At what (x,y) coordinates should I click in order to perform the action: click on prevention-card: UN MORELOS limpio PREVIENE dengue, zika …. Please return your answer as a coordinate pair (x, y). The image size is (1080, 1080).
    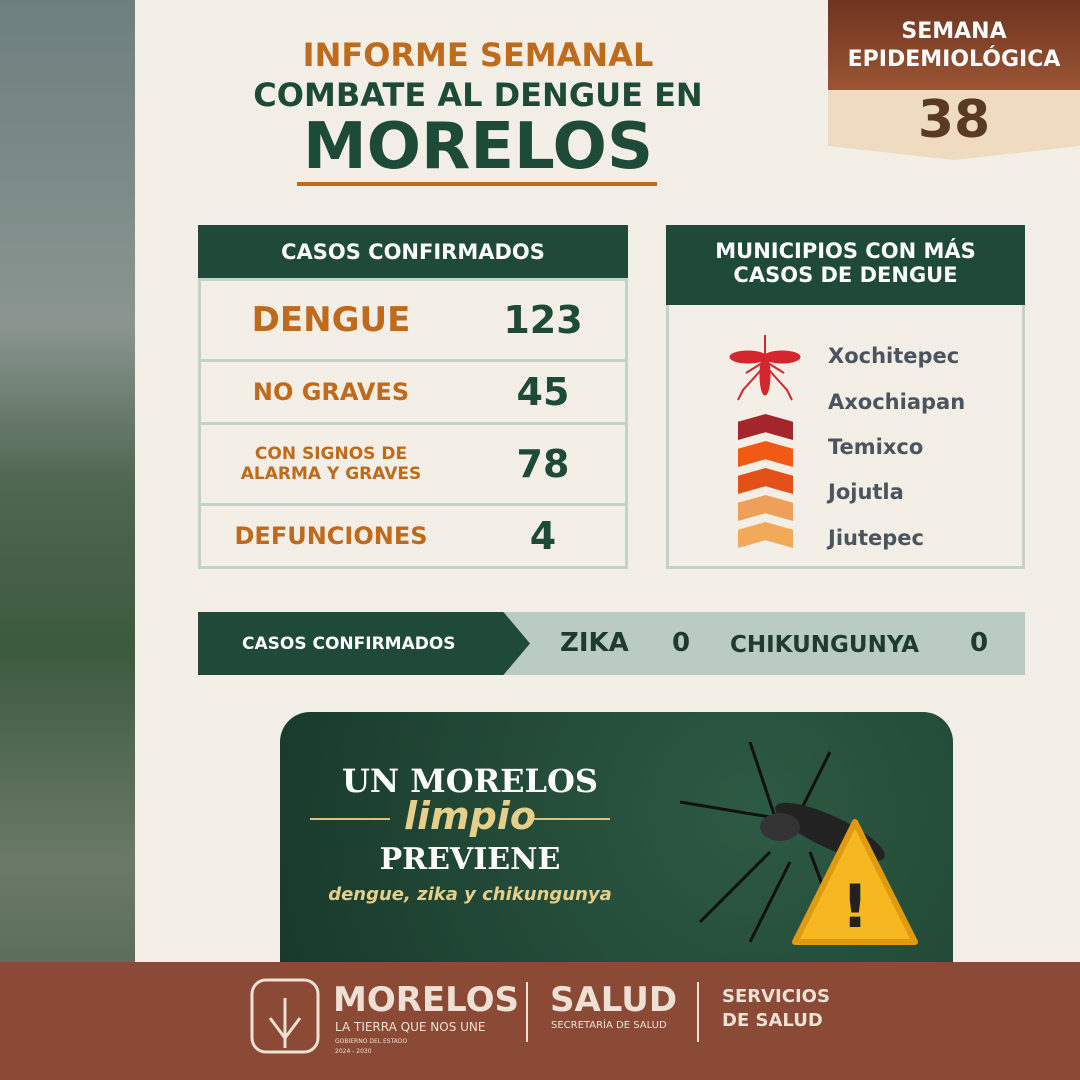
    Looking at the image, I should click on (616, 837).